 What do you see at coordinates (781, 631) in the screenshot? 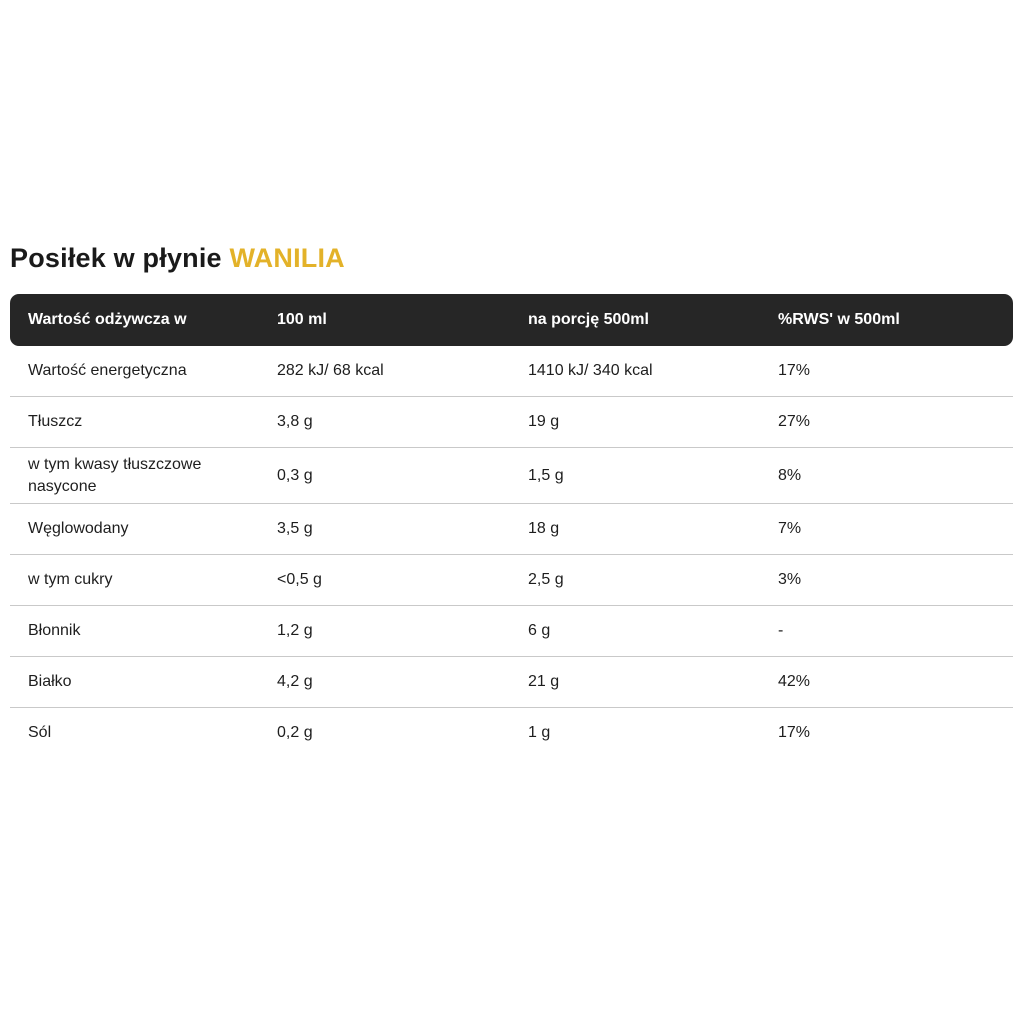
I see `value-rws: -` at bounding box center [781, 631].